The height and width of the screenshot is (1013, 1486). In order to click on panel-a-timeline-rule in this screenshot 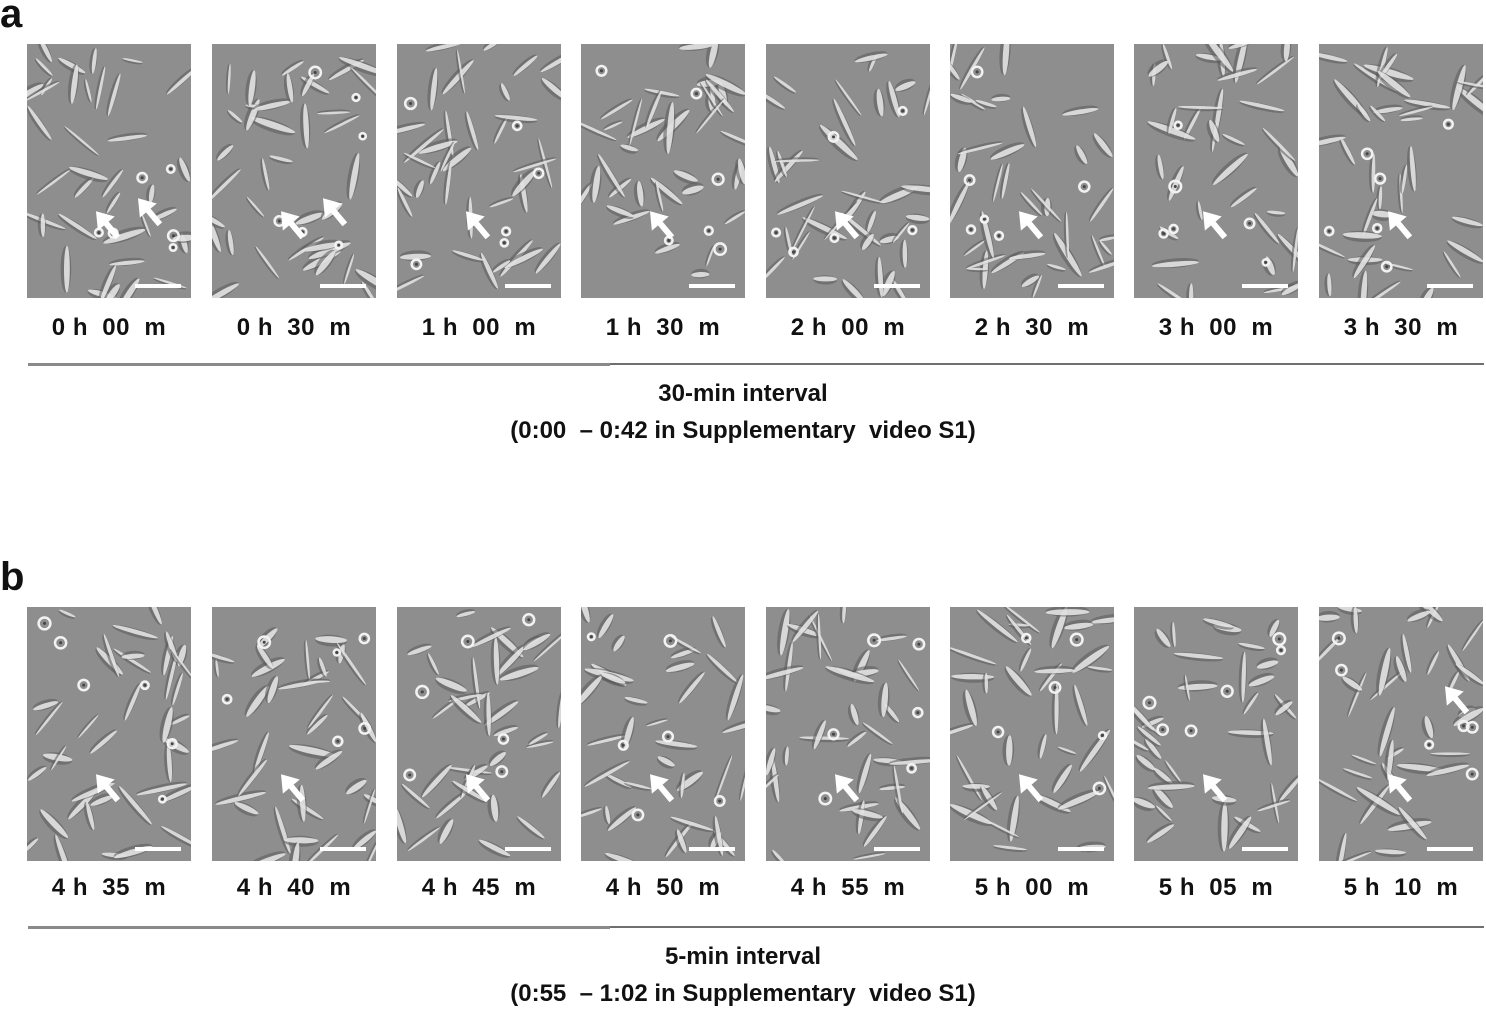, I will do `click(756, 364)`.